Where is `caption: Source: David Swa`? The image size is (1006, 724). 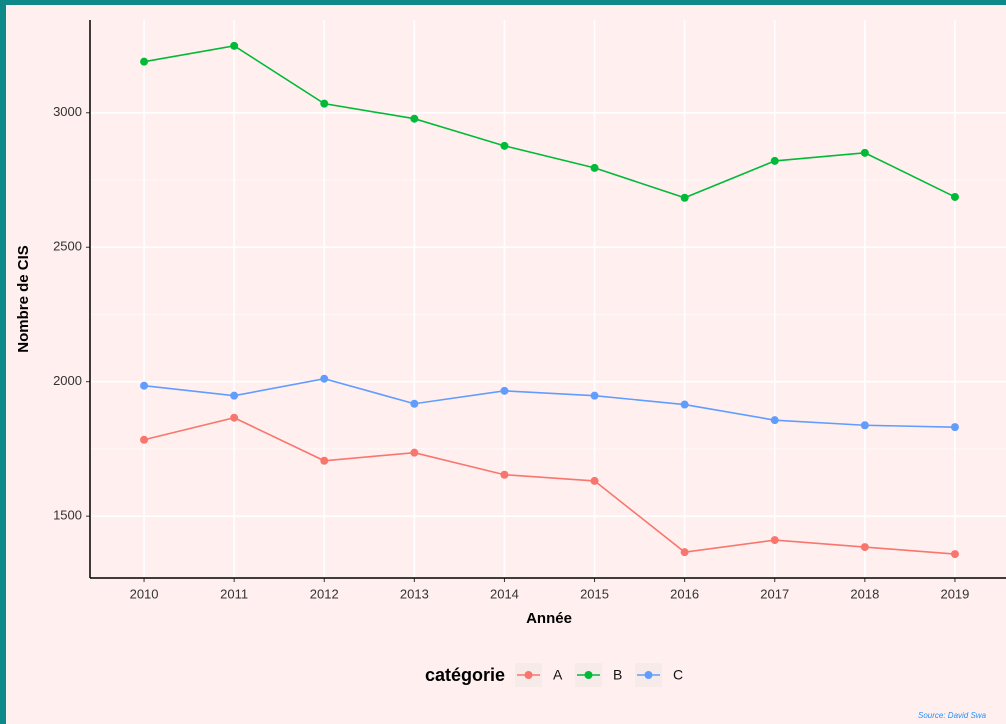
caption: Source: David Swa is located at coordinates (952, 715).